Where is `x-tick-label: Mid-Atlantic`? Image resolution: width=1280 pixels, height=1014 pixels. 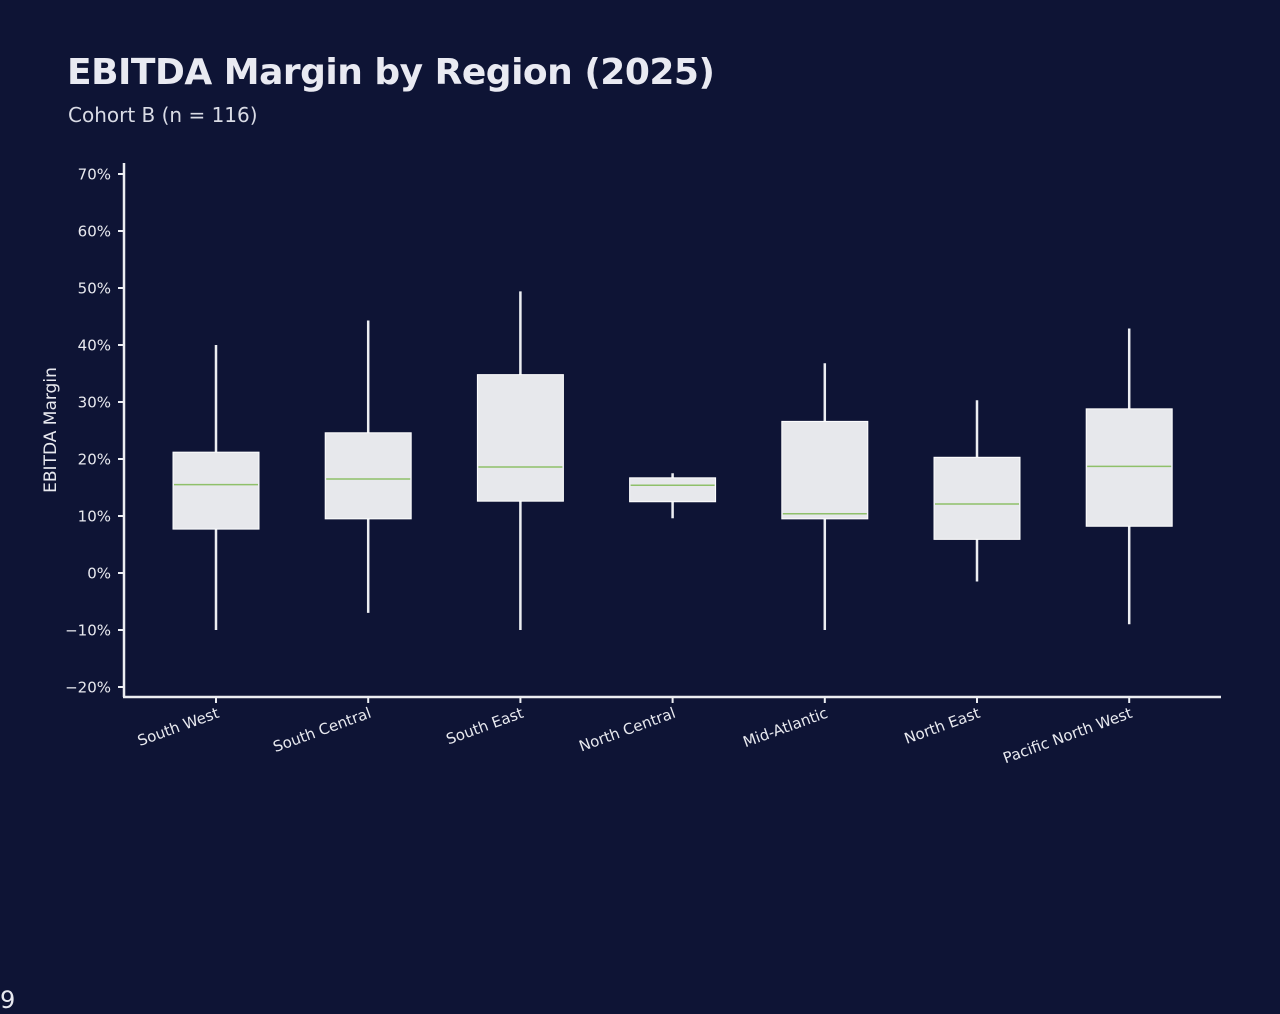 x-tick-label: Mid-Atlantic is located at coordinates (786, 727).